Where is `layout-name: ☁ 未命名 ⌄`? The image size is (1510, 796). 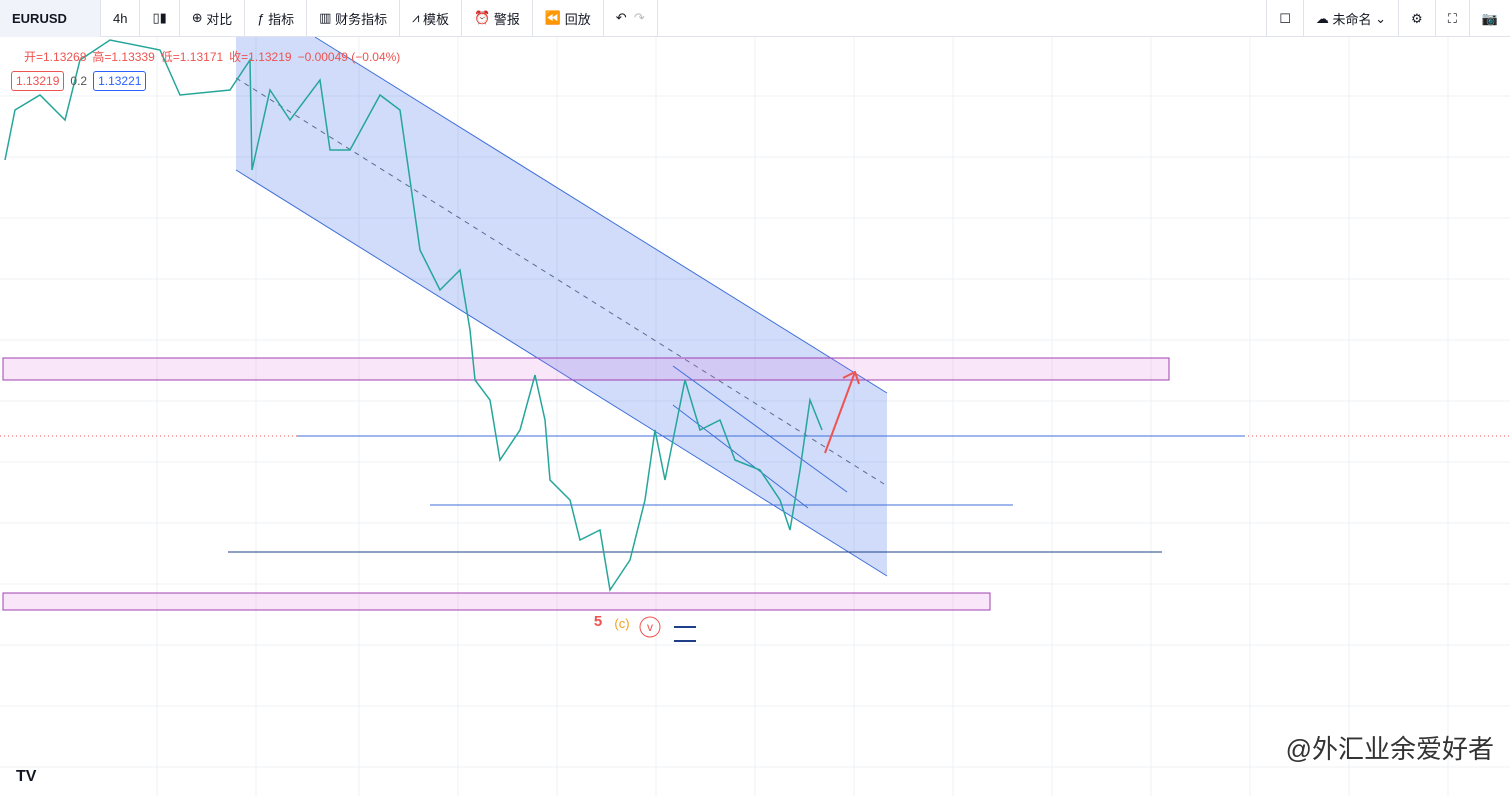 layout-name: ☁ 未命名 ⌄ is located at coordinates (1350, 18).